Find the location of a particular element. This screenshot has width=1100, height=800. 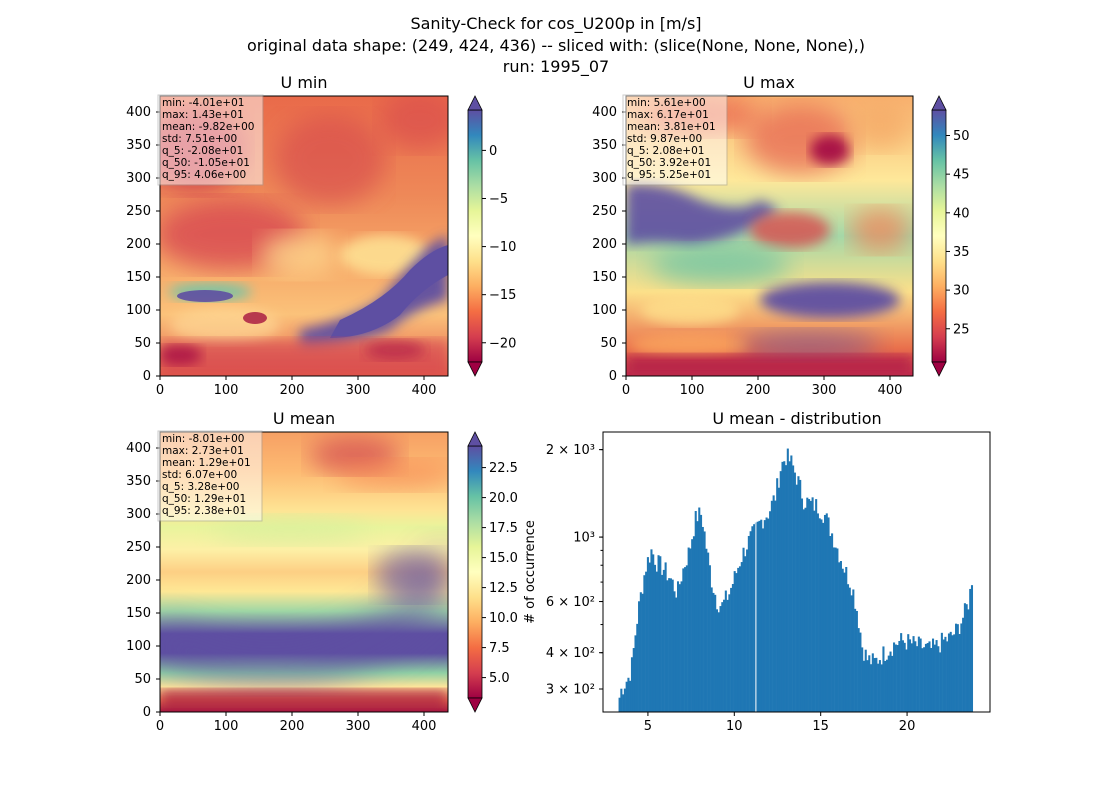

x-tick-label: 400 is located at coordinates (424, 726).